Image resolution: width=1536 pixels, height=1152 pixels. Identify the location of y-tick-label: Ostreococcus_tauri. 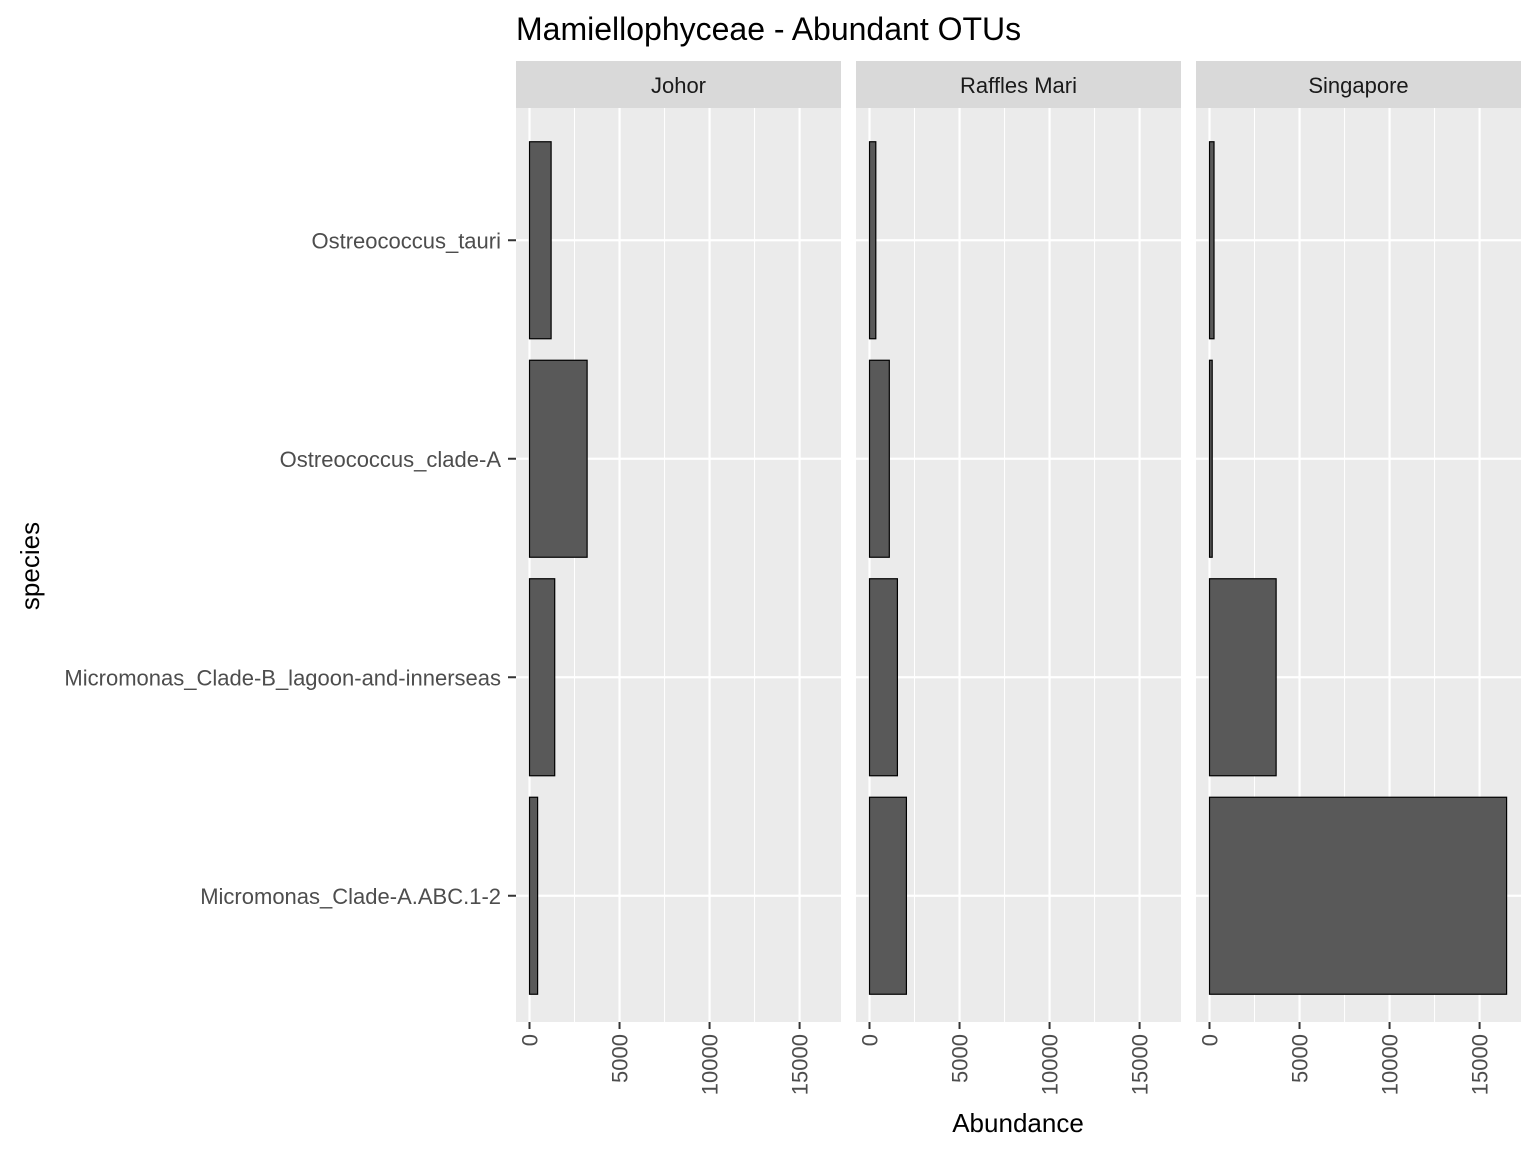
(406, 240).